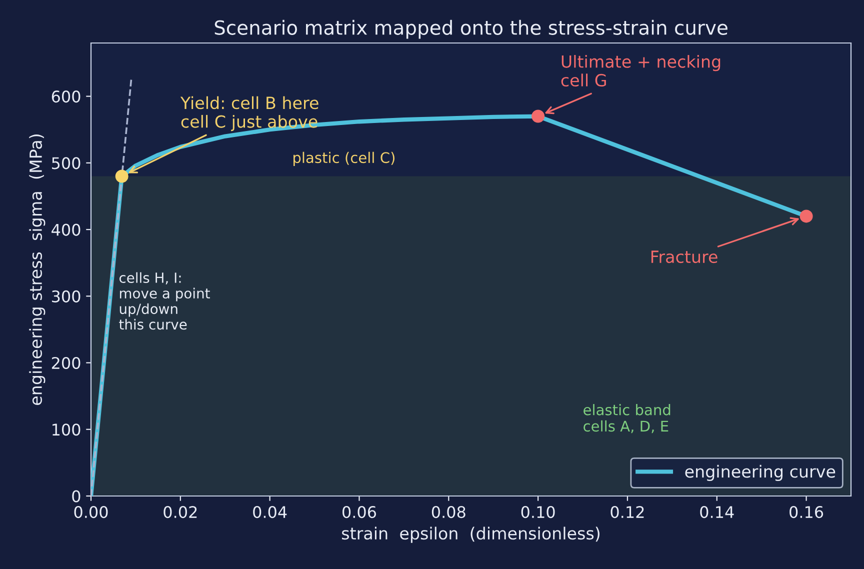  I want to click on chart-title: Scenario matrix mapped onto the stress-strain curve, so click(471, 29).